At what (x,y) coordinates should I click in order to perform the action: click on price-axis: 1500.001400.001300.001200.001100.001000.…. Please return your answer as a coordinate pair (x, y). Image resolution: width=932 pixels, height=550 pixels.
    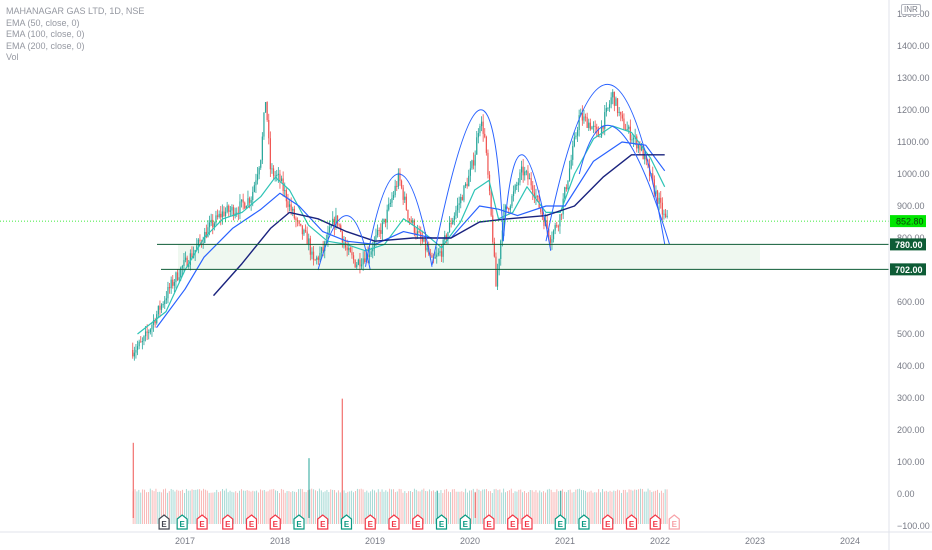
    Looking at the image, I should click on (913, 270).